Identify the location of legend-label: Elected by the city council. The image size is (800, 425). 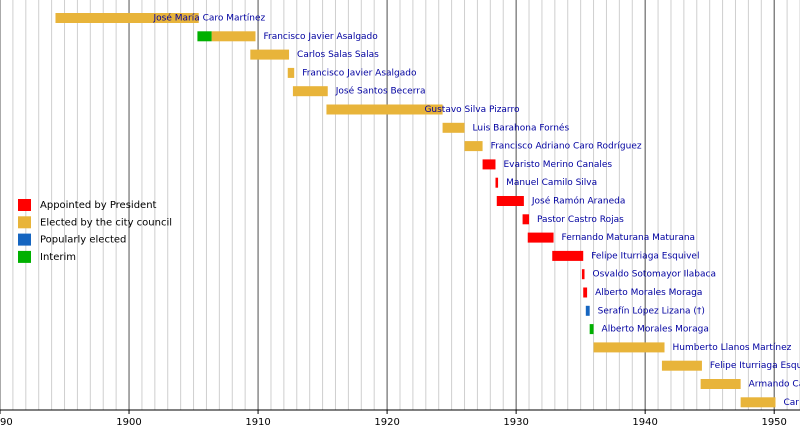
(106, 222).